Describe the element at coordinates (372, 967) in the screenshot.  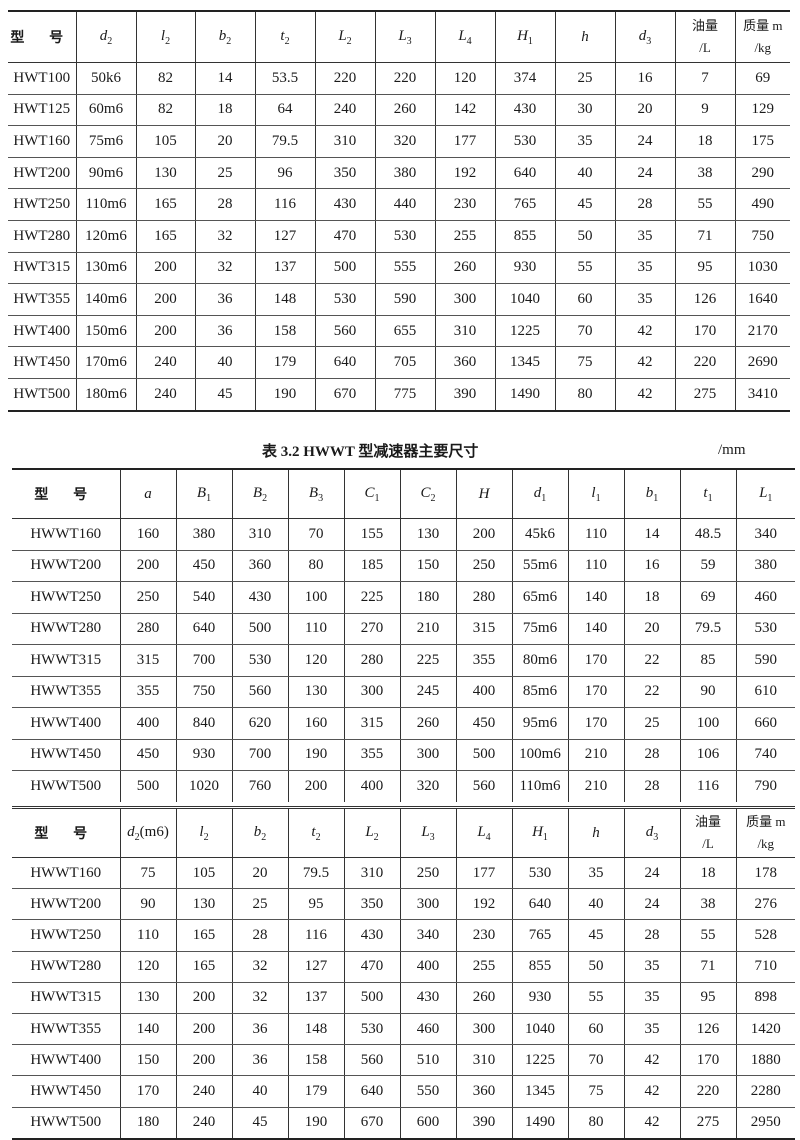
I see `value-cell: 470` at that location.